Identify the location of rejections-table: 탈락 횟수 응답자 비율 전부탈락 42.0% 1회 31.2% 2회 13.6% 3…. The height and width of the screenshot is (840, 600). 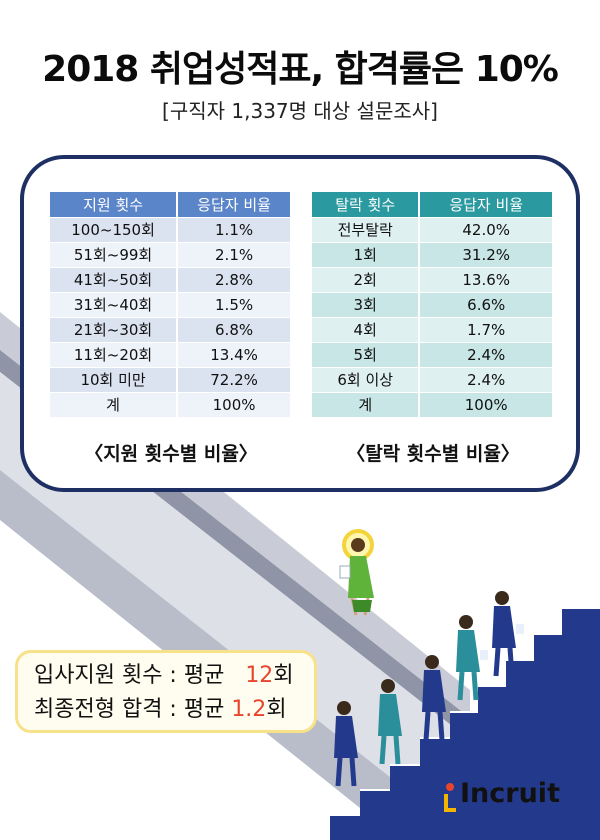
(433, 305).